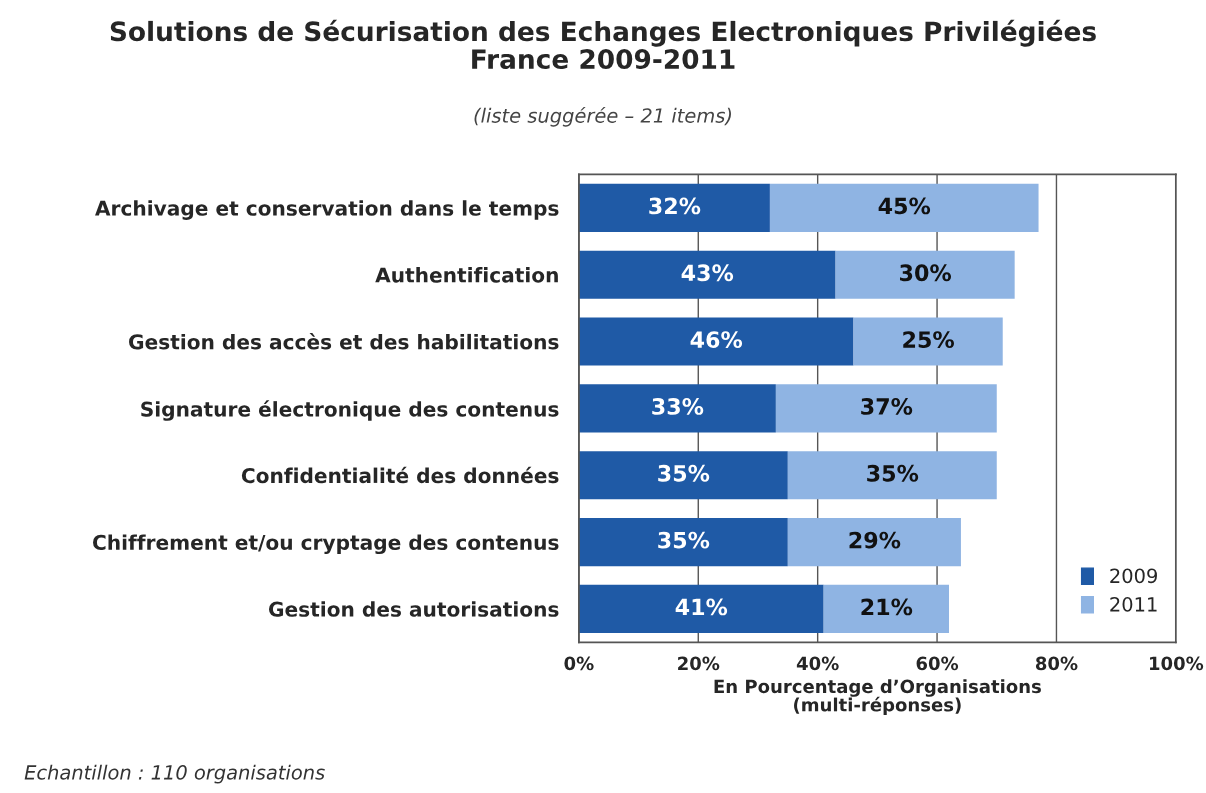  What do you see at coordinates (603, 44) in the screenshot?
I see `chart-title: Solutions de Sécurisation des Echanges Electroniques Privilégiées France 2009-2011` at bounding box center [603, 44].